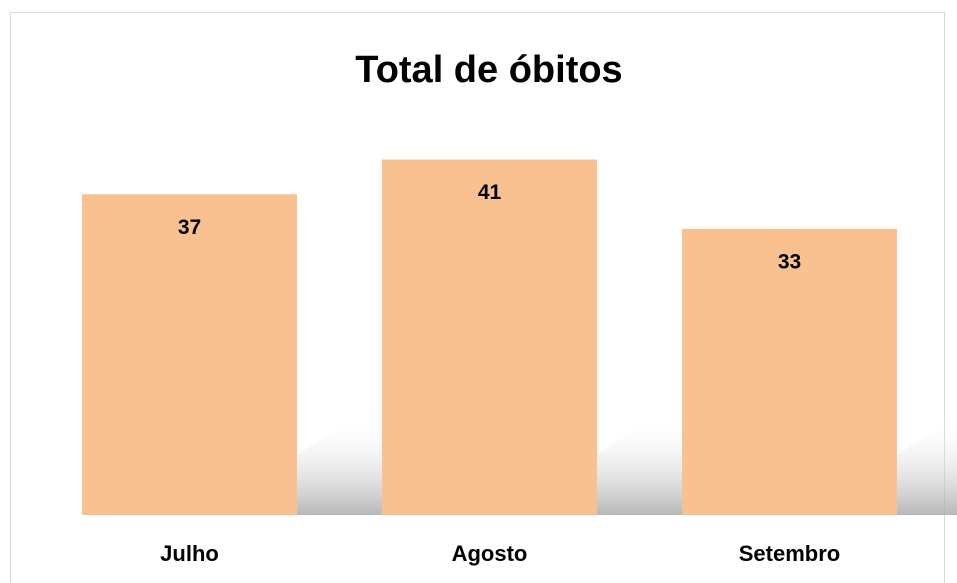 This screenshot has width=957, height=583. Describe the element at coordinates (488, 70) in the screenshot. I see `chart-title: Total de óbitos` at that location.